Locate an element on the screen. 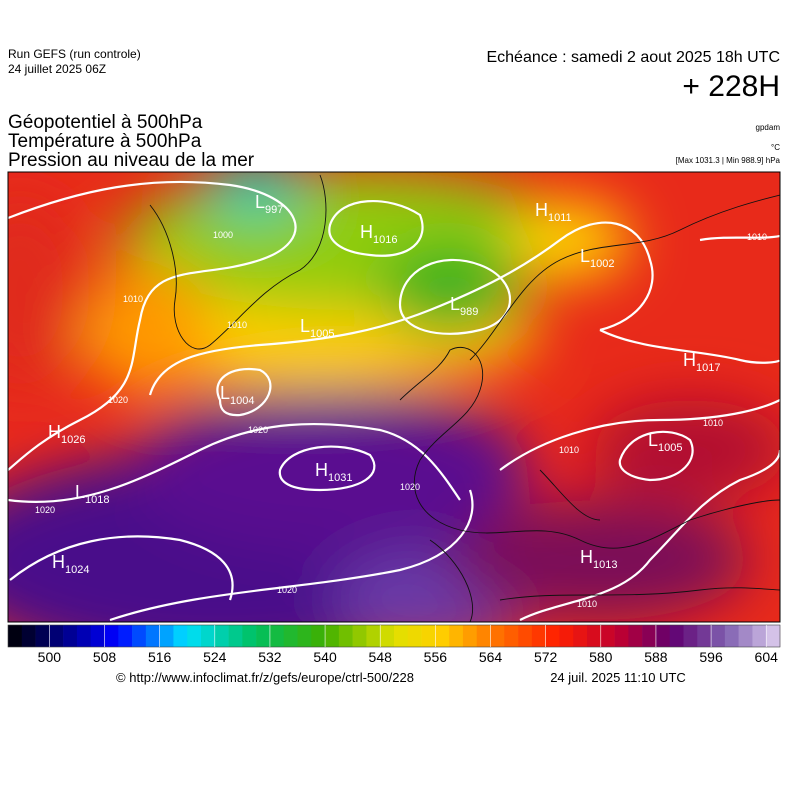  run-date: 24 juillet 2025 06Z is located at coordinates (57, 69).